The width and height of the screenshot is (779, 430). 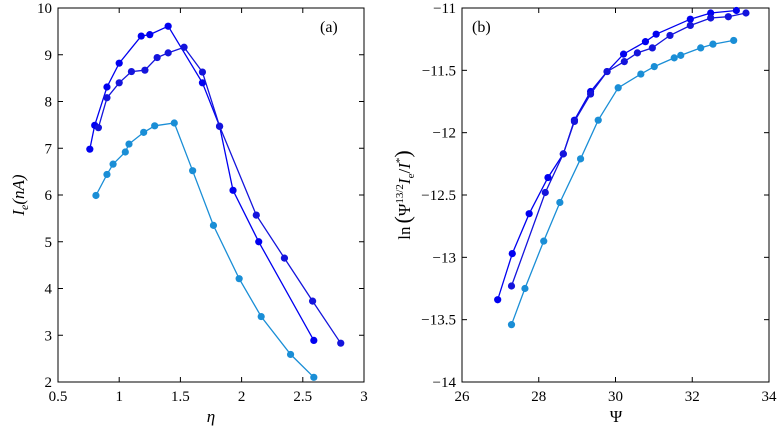 I want to click on ylabel-slash: /, so click(x=404, y=171).